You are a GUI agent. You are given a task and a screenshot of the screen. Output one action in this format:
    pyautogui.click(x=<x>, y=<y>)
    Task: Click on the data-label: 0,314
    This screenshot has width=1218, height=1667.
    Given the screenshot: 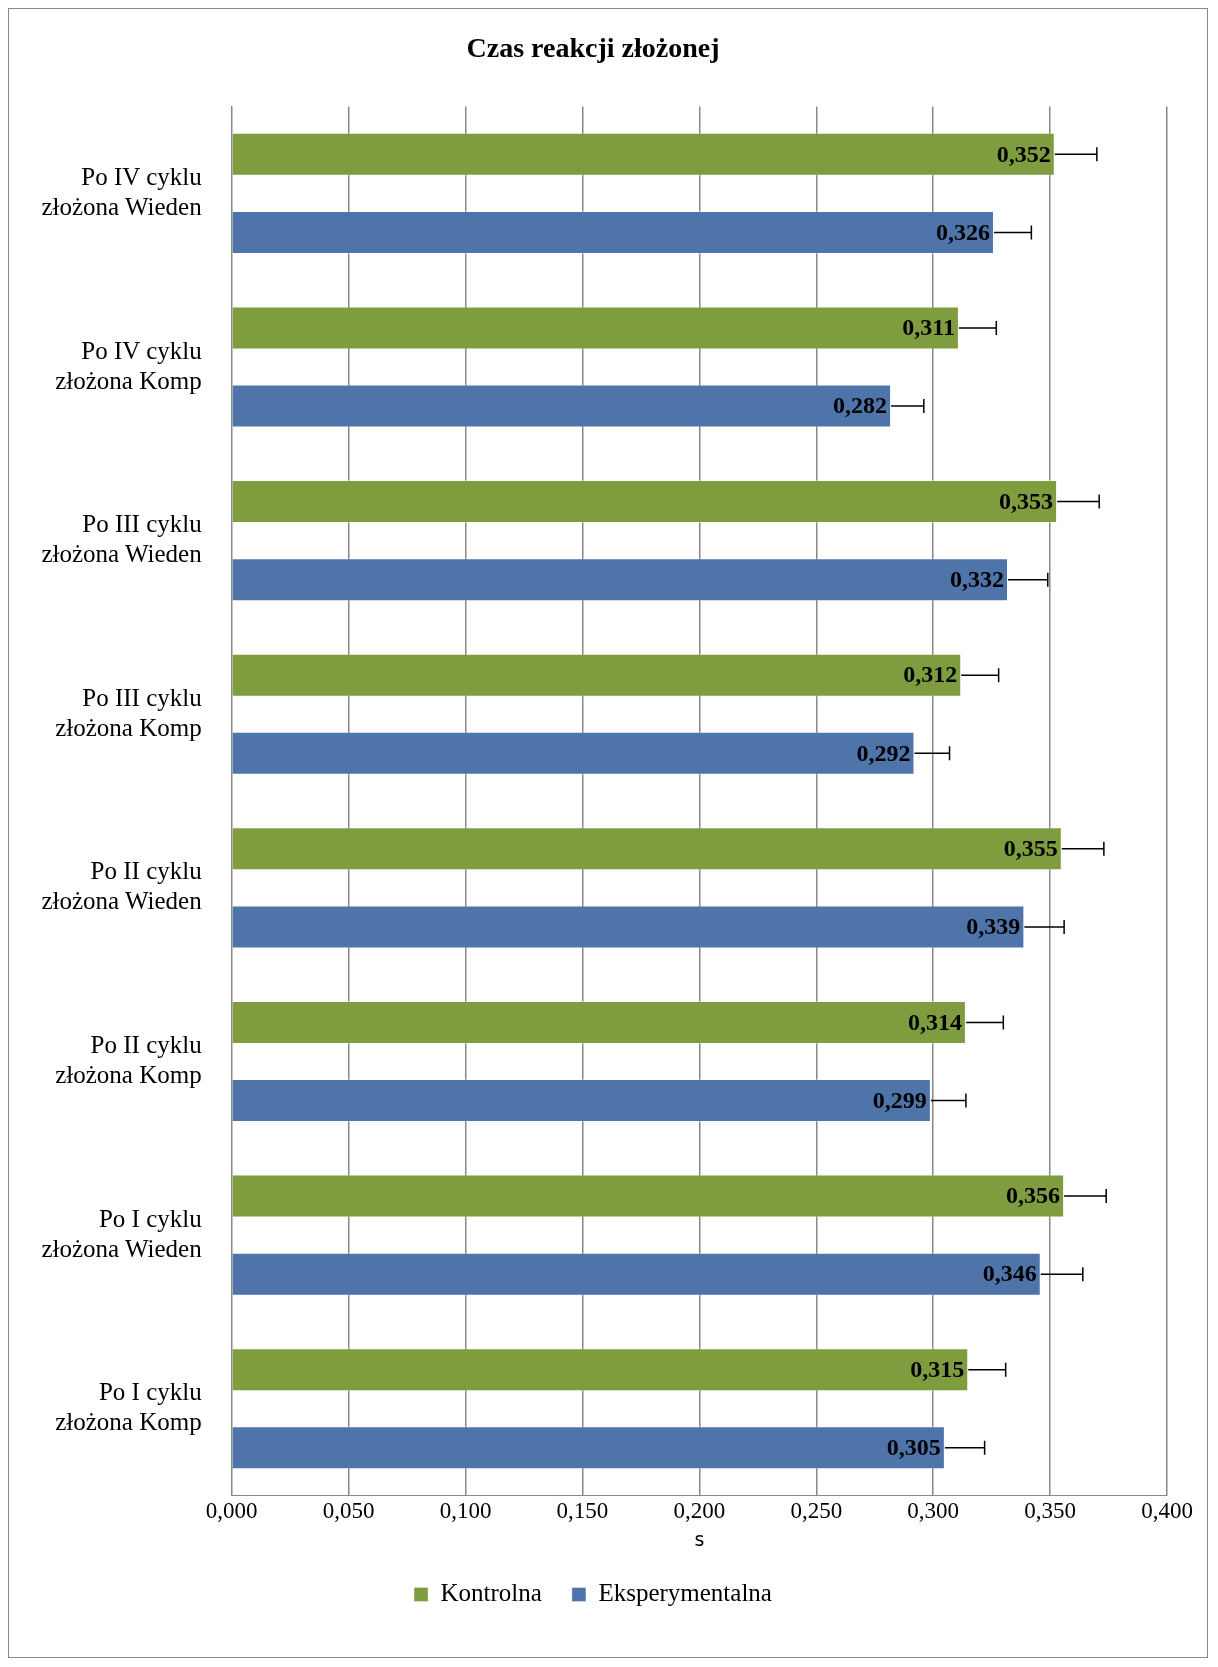 What is the action you would take?
    pyautogui.click(x=934, y=1021)
    